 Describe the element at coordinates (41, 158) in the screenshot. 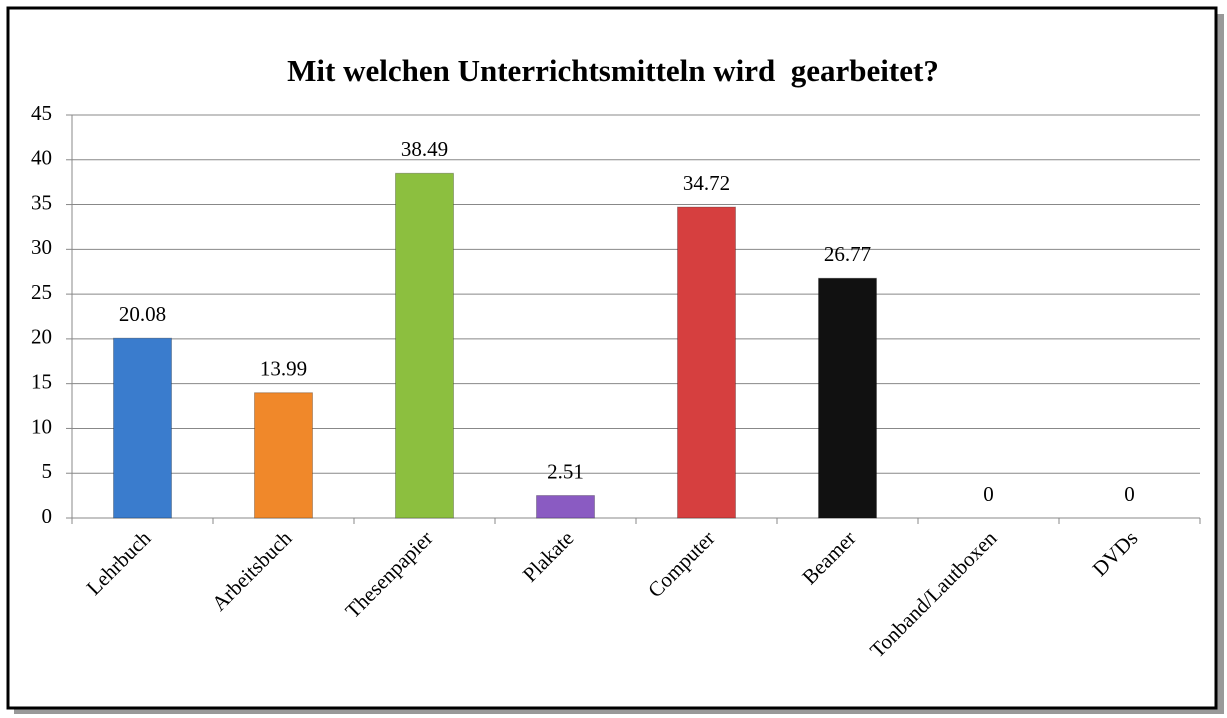

I see `y-tick-label: 40` at that location.